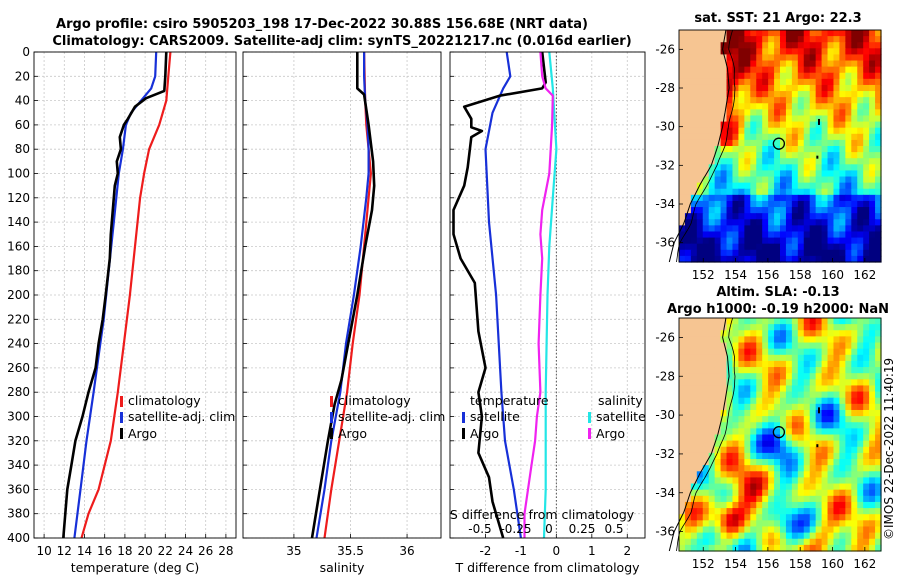  I want to click on depth-tick-label: 340, so click(18, 465).